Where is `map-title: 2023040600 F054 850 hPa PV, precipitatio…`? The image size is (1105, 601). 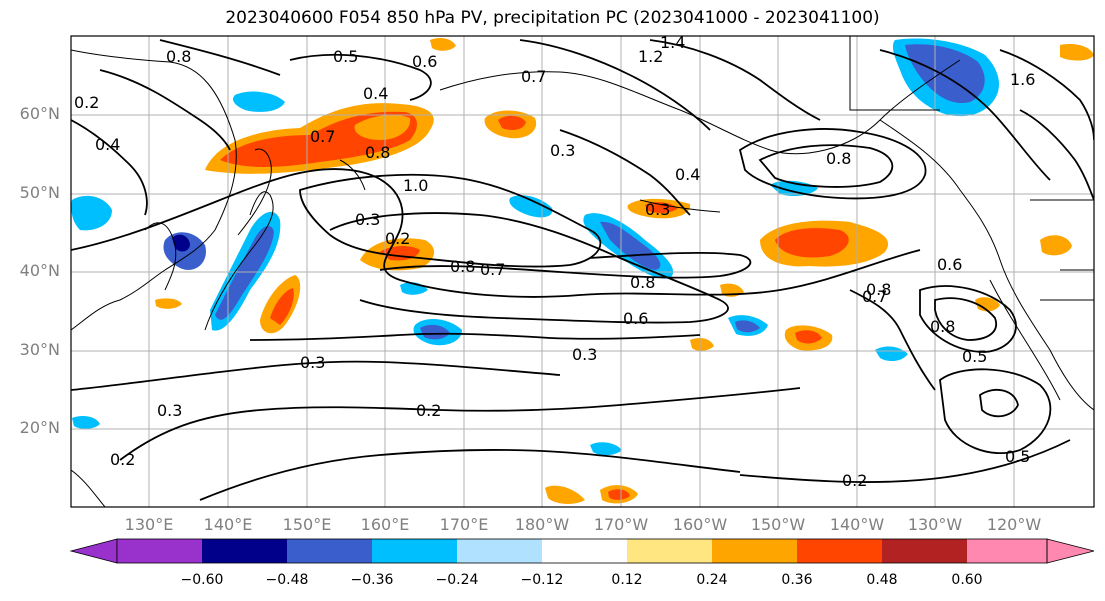 map-title: 2023040600 F054 850 hPa PV, precipitatio… is located at coordinates (552, 18).